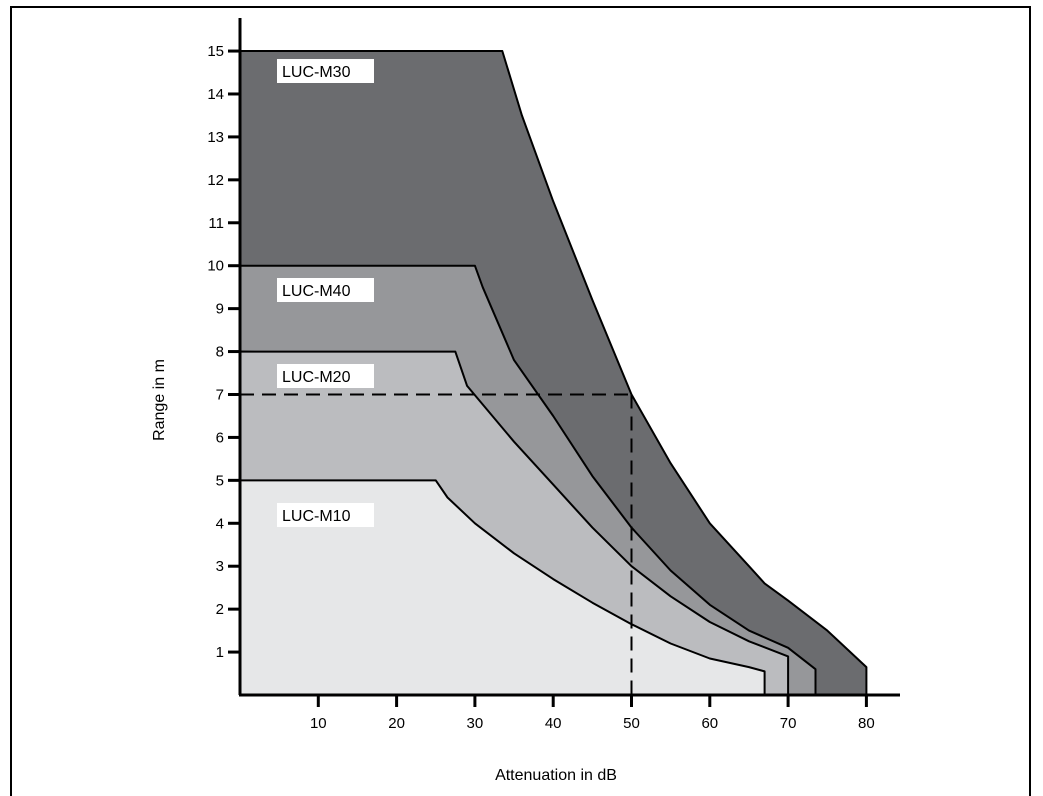 The height and width of the screenshot is (796, 1043). What do you see at coordinates (220, 609) in the screenshot?
I see `y-tick-label-2: 2` at bounding box center [220, 609].